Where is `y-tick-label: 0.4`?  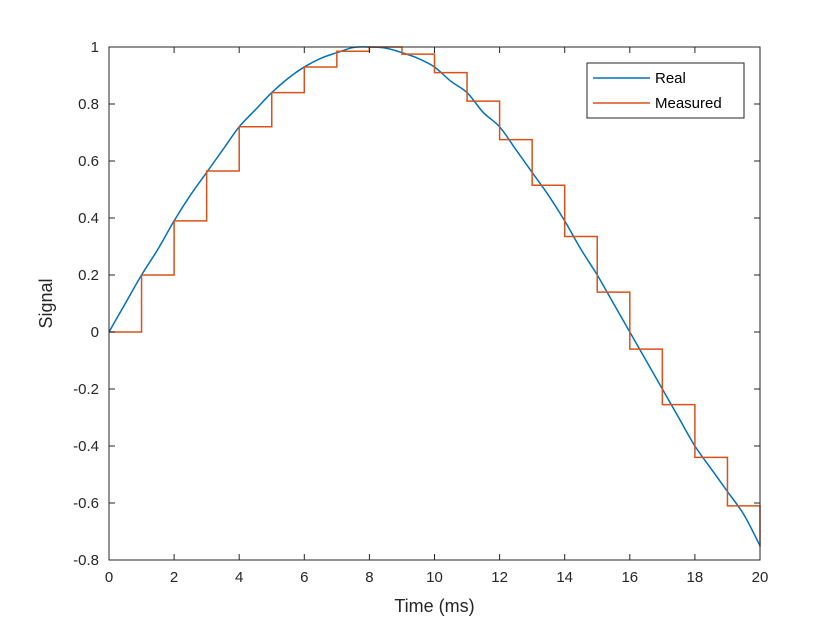
y-tick-label: 0.4 is located at coordinates (88, 218).